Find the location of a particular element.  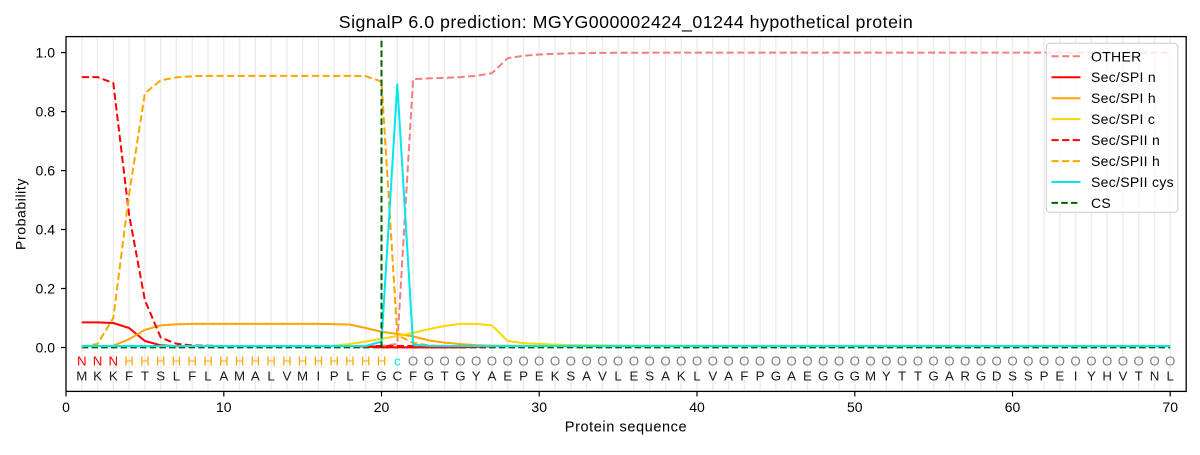

svg-text: 0.4 is located at coordinates (46, 230).